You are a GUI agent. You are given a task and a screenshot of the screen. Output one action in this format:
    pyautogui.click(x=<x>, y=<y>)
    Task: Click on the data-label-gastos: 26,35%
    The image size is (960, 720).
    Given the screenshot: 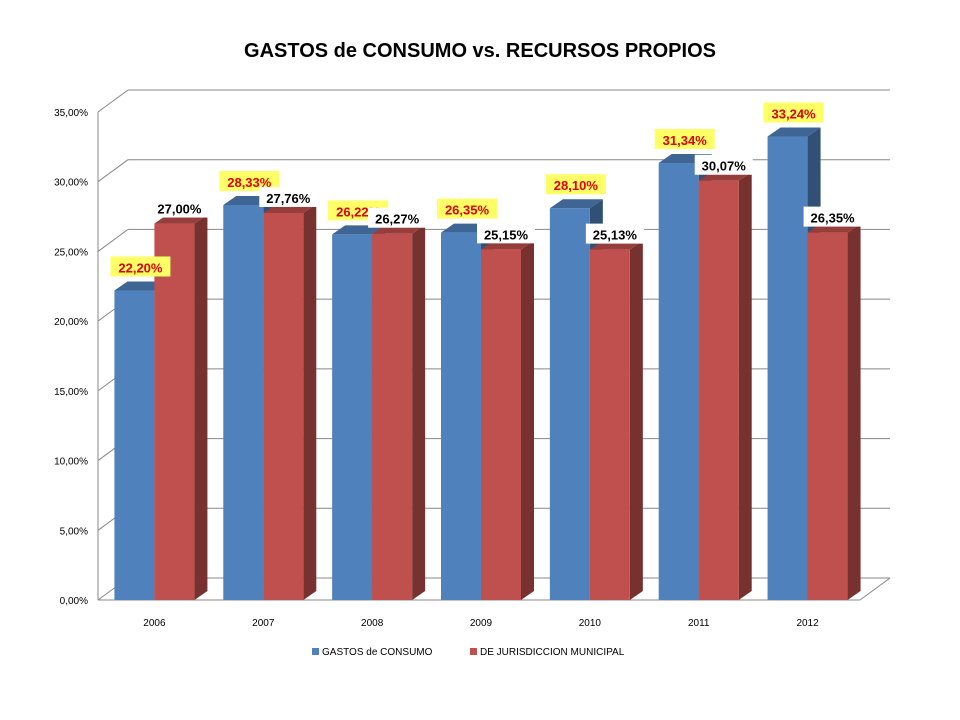 What is the action you would take?
    pyautogui.click(x=467, y=208)
    